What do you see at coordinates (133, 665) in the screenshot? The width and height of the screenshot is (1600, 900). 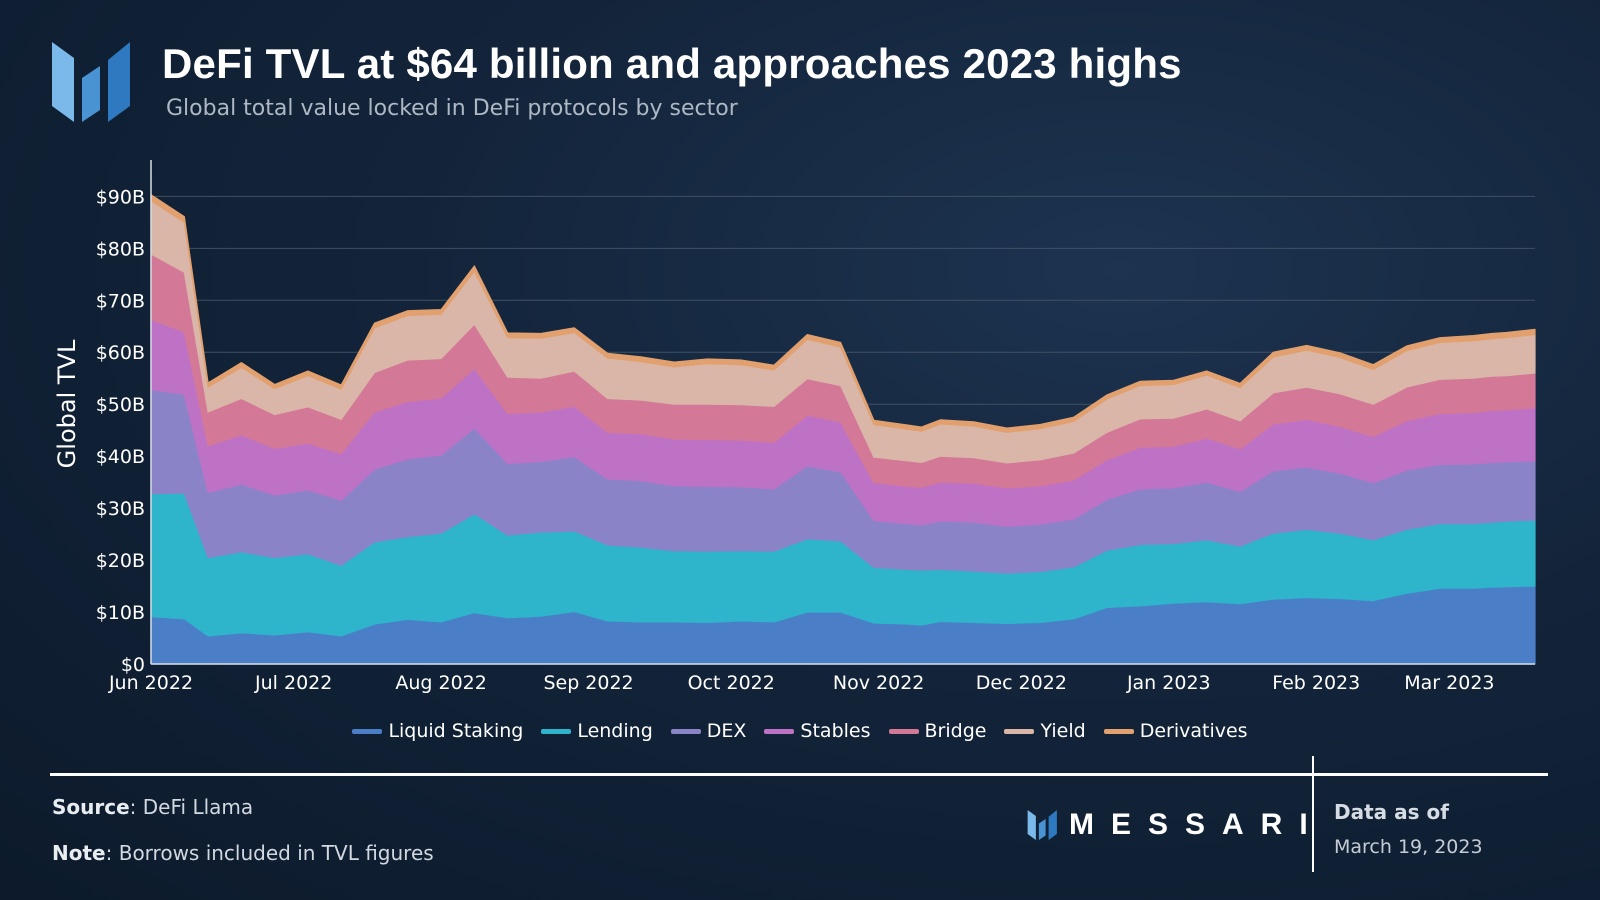 I see `y-tick-label: $0` at bounding box center [133, 665].